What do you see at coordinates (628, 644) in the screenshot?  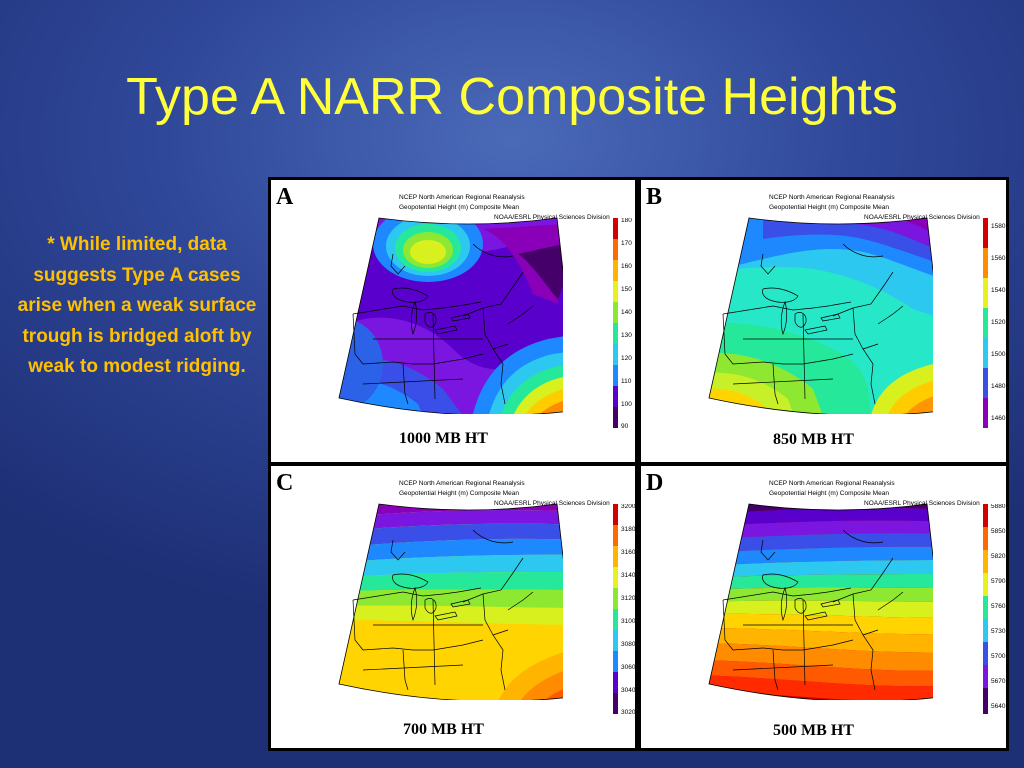 I see `colorbar-label: 3080` at bounding box center [628, 644].